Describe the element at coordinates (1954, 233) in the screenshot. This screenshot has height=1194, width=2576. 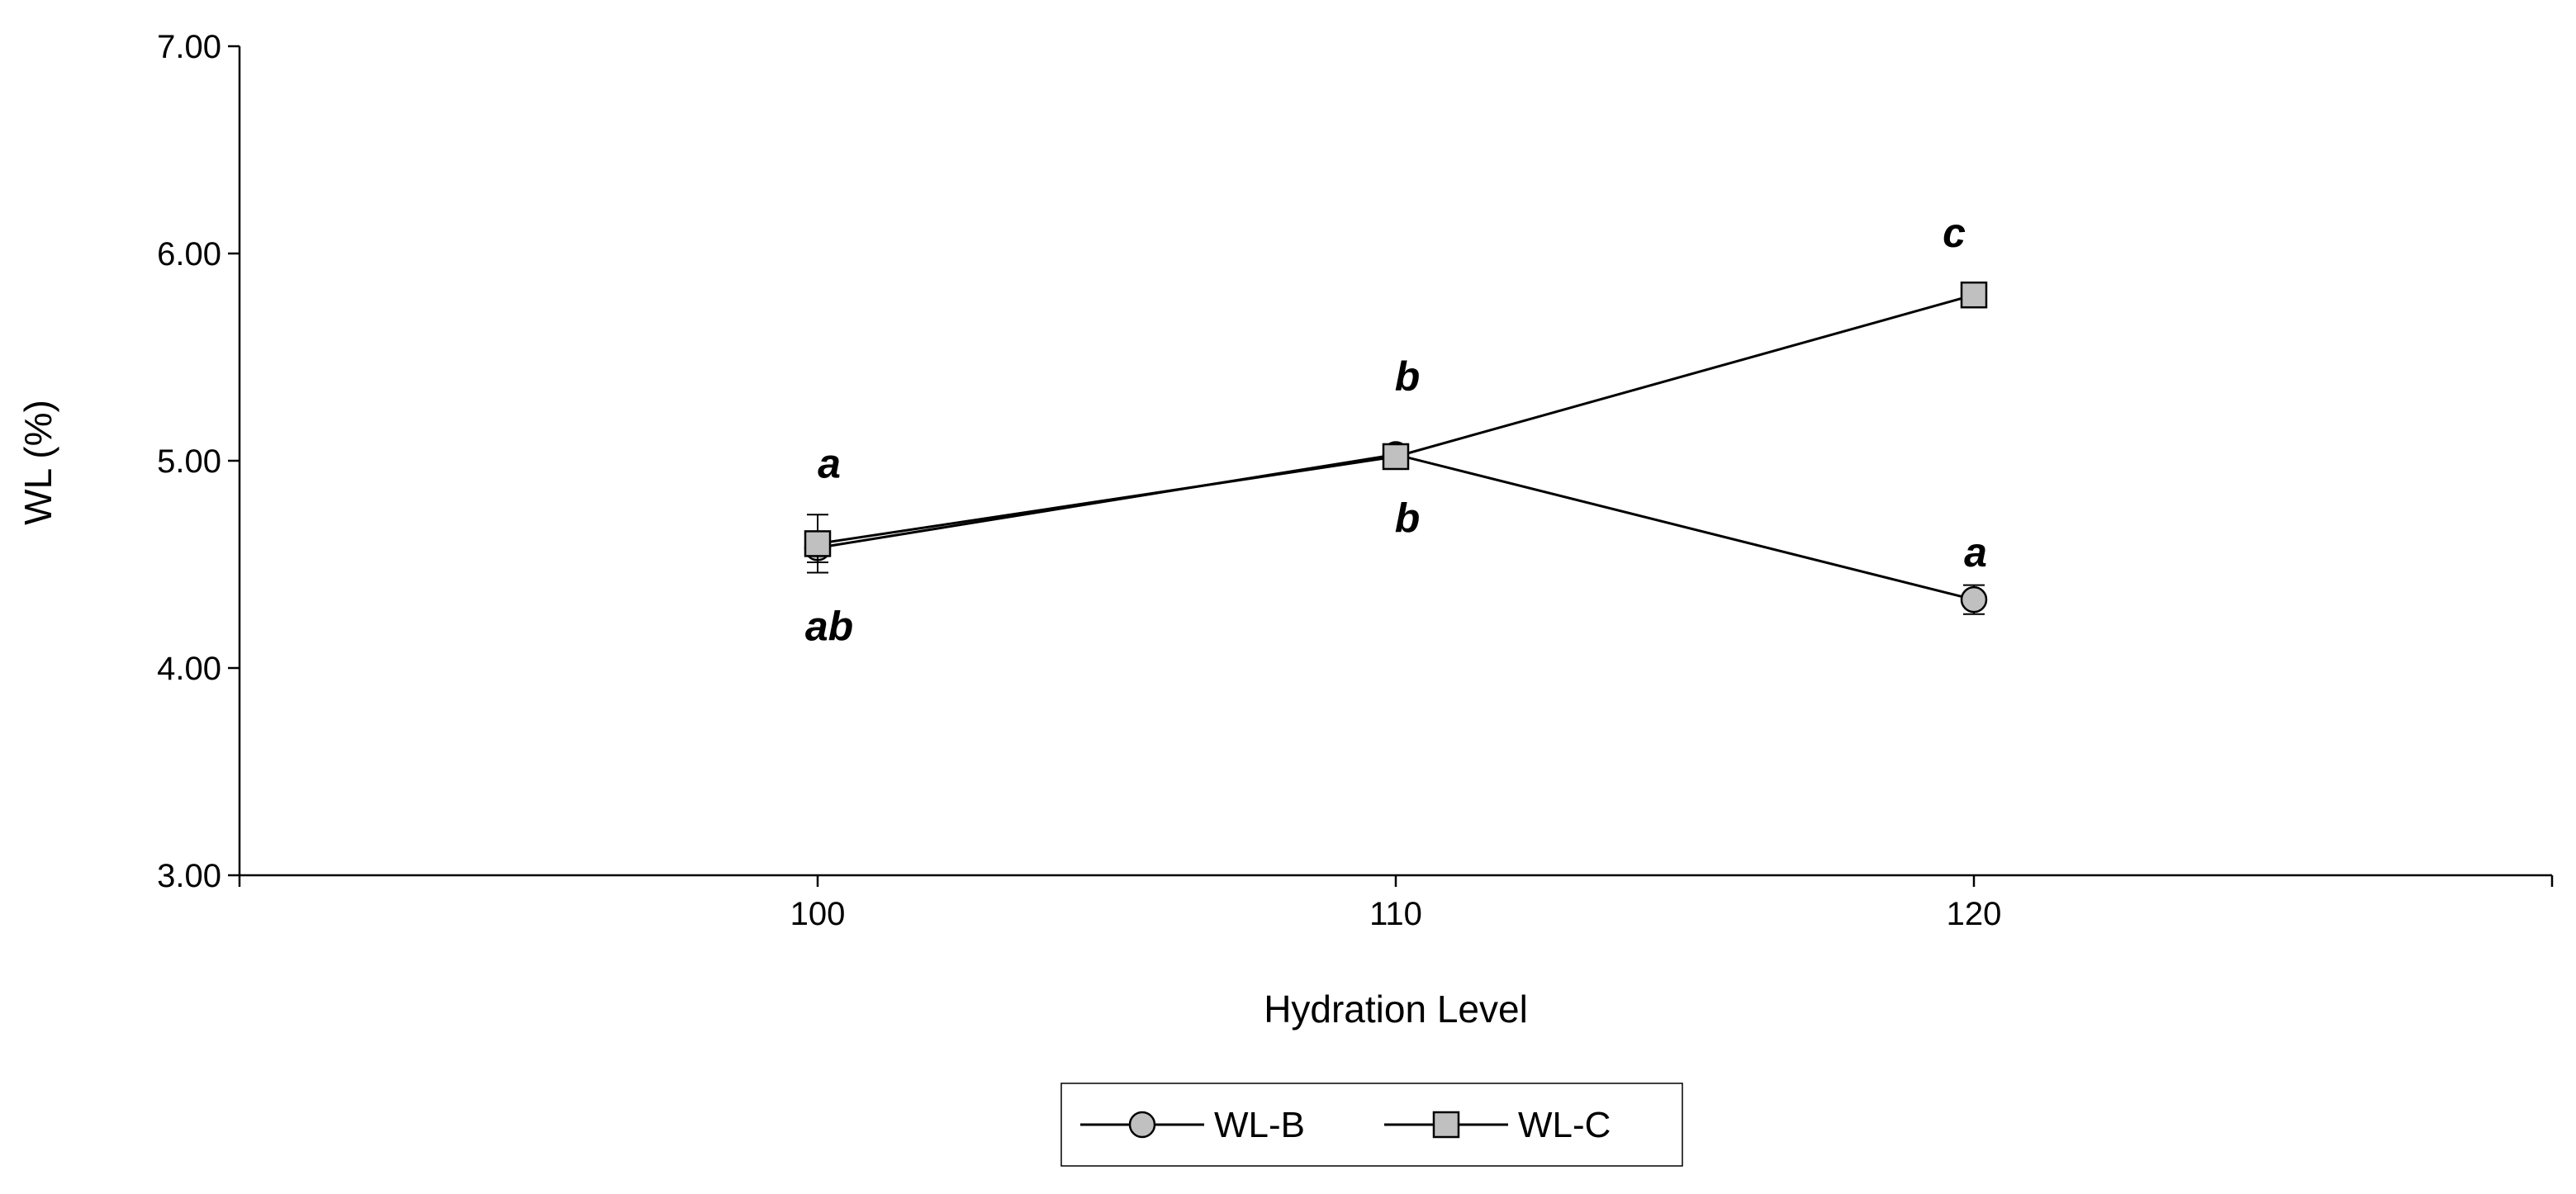
I see `significance-letter: c` at that location.